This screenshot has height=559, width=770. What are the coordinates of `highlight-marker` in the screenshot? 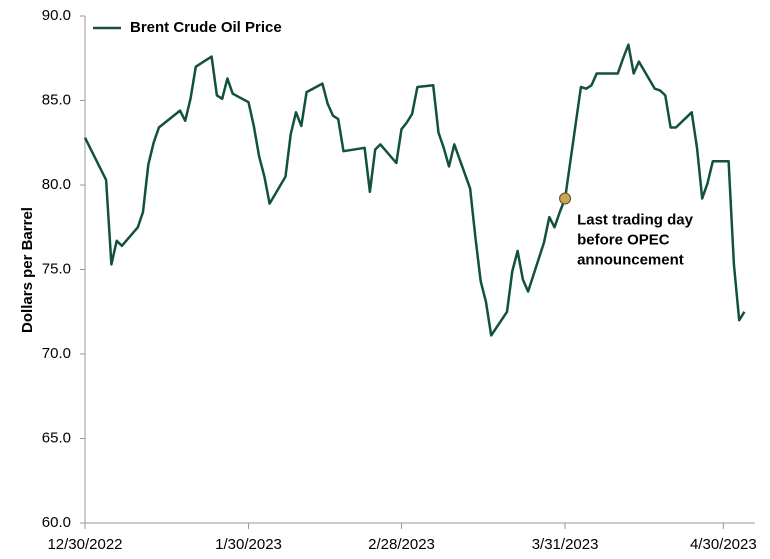 It's located at (565, 198).